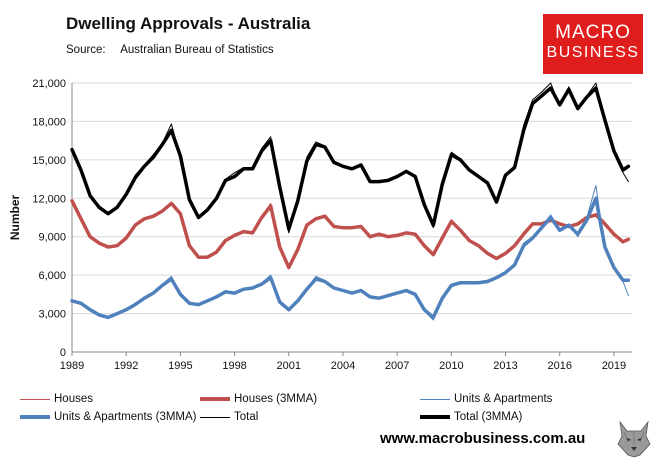  I want to click on wolf-logo-icon, so click(634, 438).